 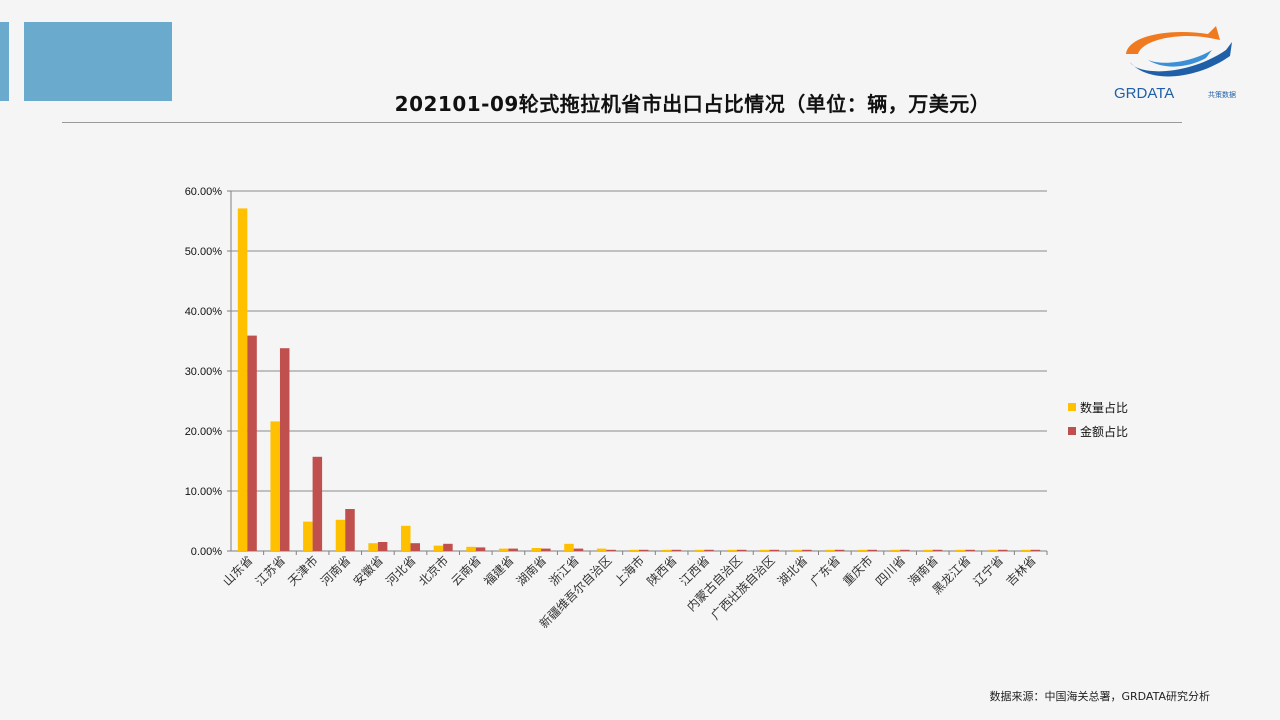 I want to click on x-tick-label: 福建省, so click(x=498, y=571).